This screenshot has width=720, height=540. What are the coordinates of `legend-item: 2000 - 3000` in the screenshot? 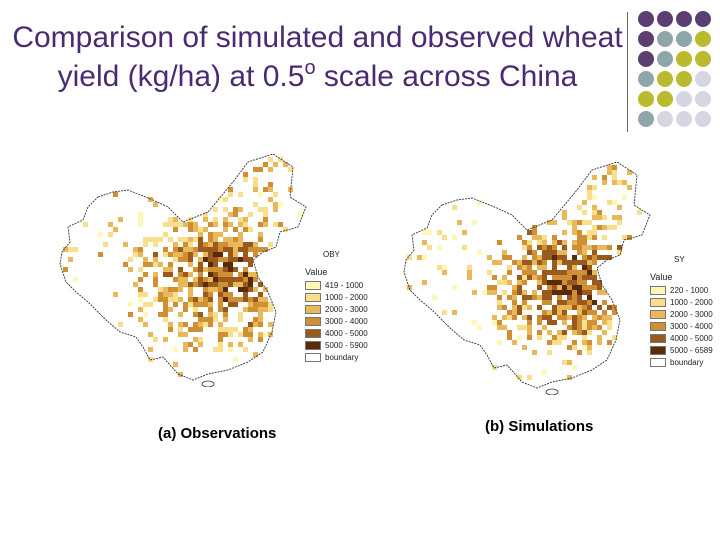 It's located at (681, 314).